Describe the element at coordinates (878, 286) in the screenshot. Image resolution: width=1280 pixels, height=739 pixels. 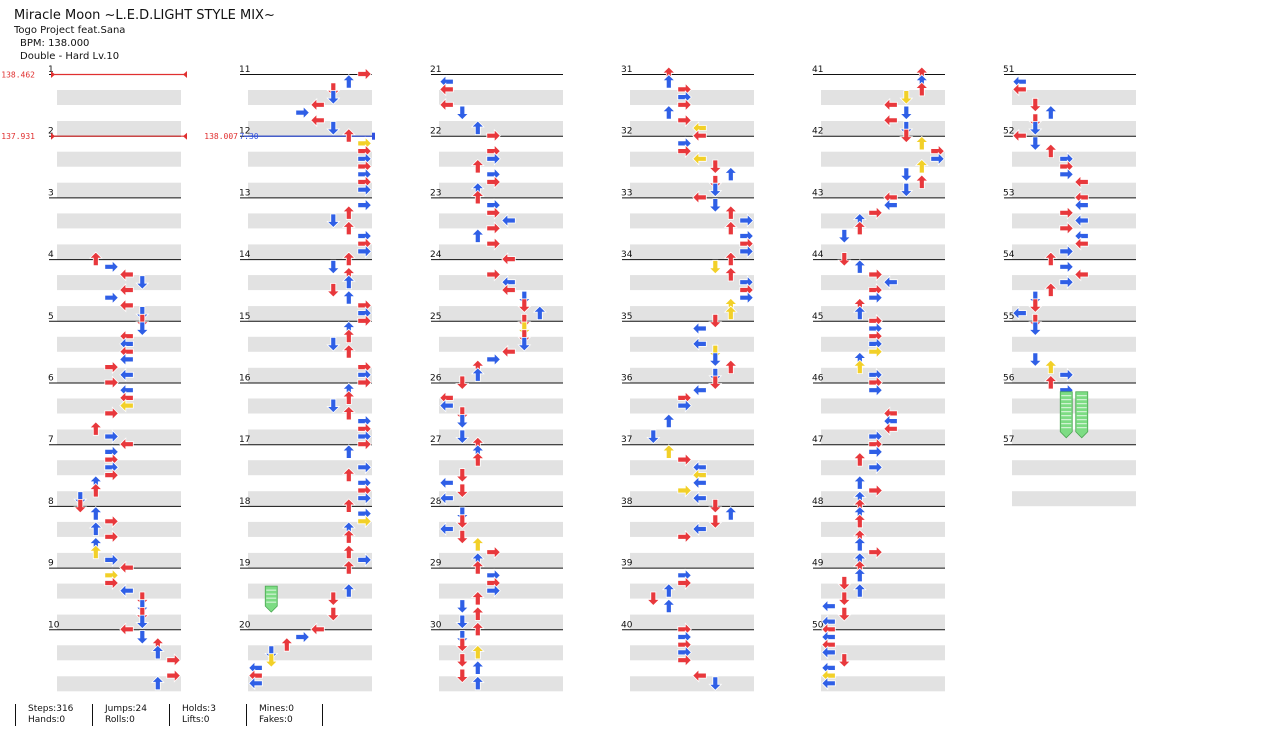
I see `measure-44: 44` at that location.